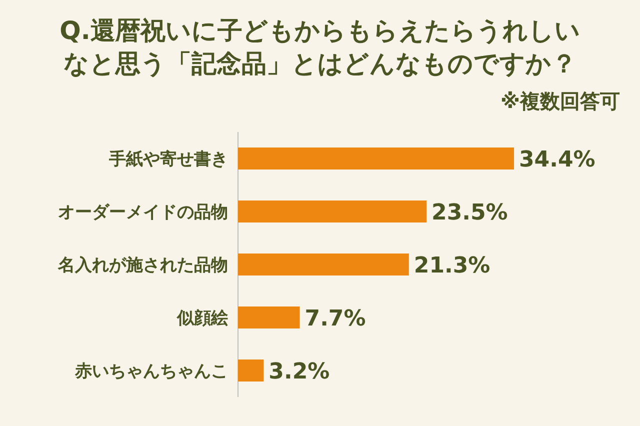 The image size is (640, 426). What do you see at coordinates (299, 372) in the screenshot?
I see `value-label: 3.2%` at bounding box center [299, 372].